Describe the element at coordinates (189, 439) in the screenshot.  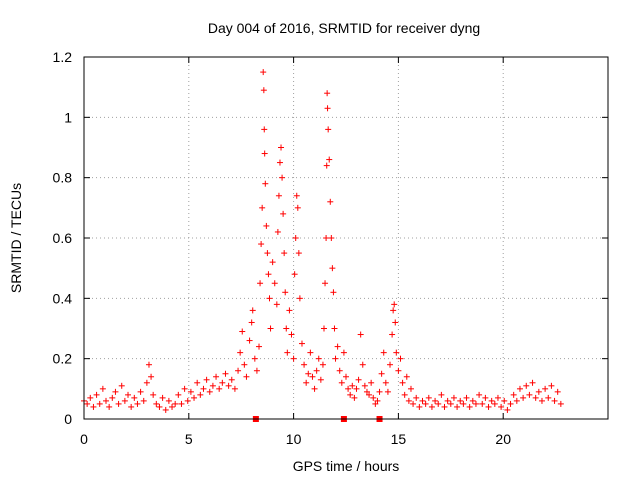
I see `x-tick-label: 5` at that location.